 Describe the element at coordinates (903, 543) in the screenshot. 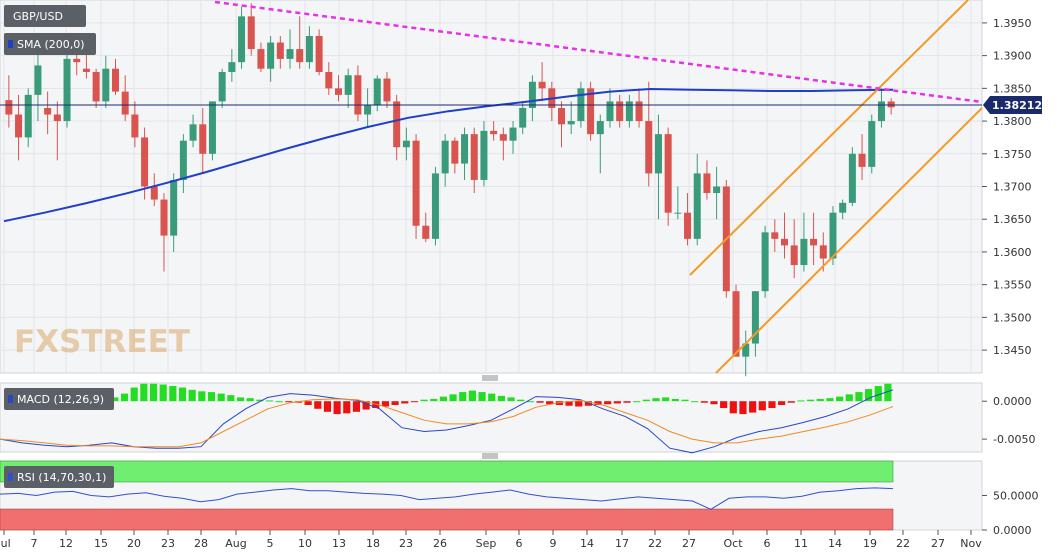

I see `x-tick-label: 22` at that location.